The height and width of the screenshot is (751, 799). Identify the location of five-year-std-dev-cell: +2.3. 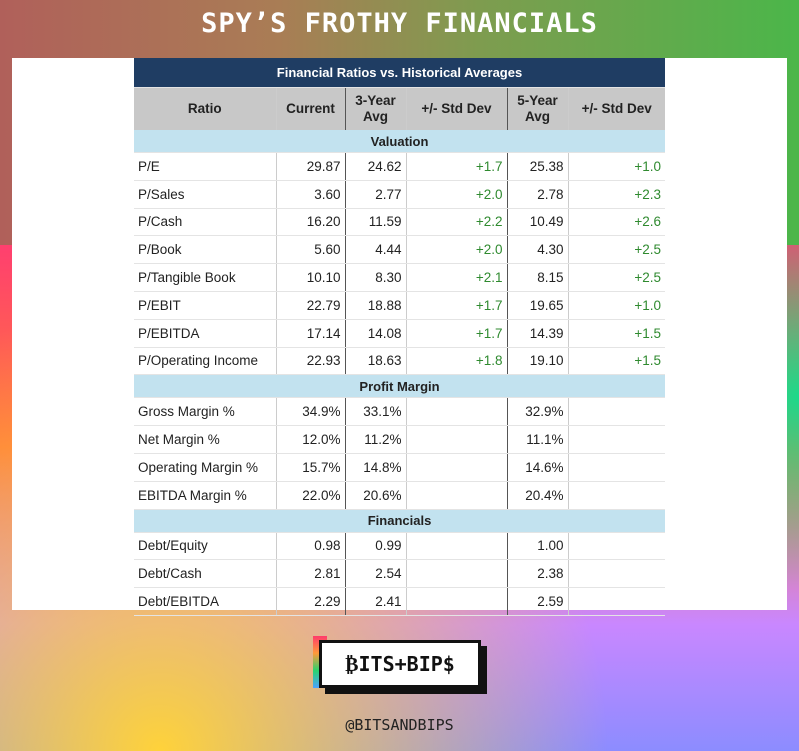
(616, 194).